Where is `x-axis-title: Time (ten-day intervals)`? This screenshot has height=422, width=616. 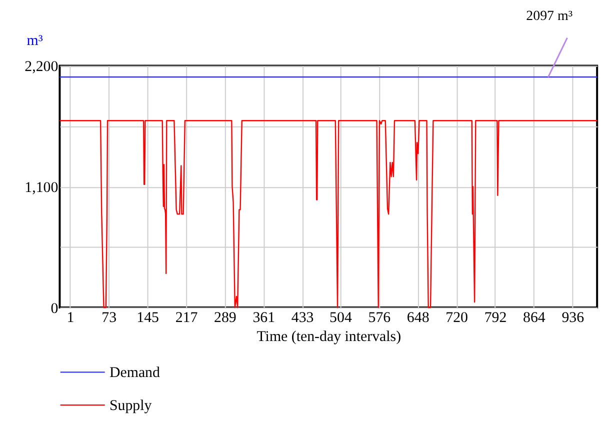 x-axis-title: Time (ten-day intervals) is located at coordinates (329, 336).